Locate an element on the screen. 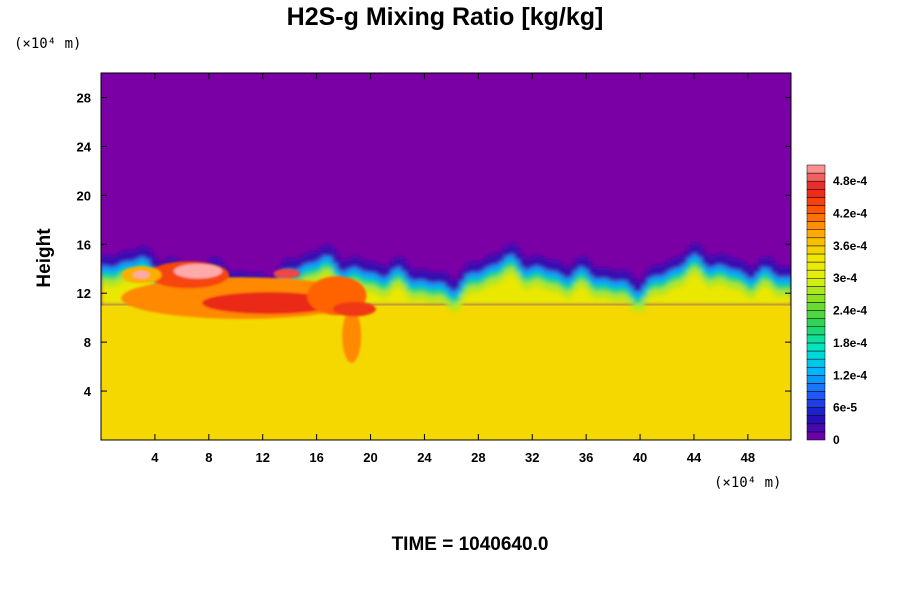  y-tick-label: 8 is located at coordinates (87, 342).